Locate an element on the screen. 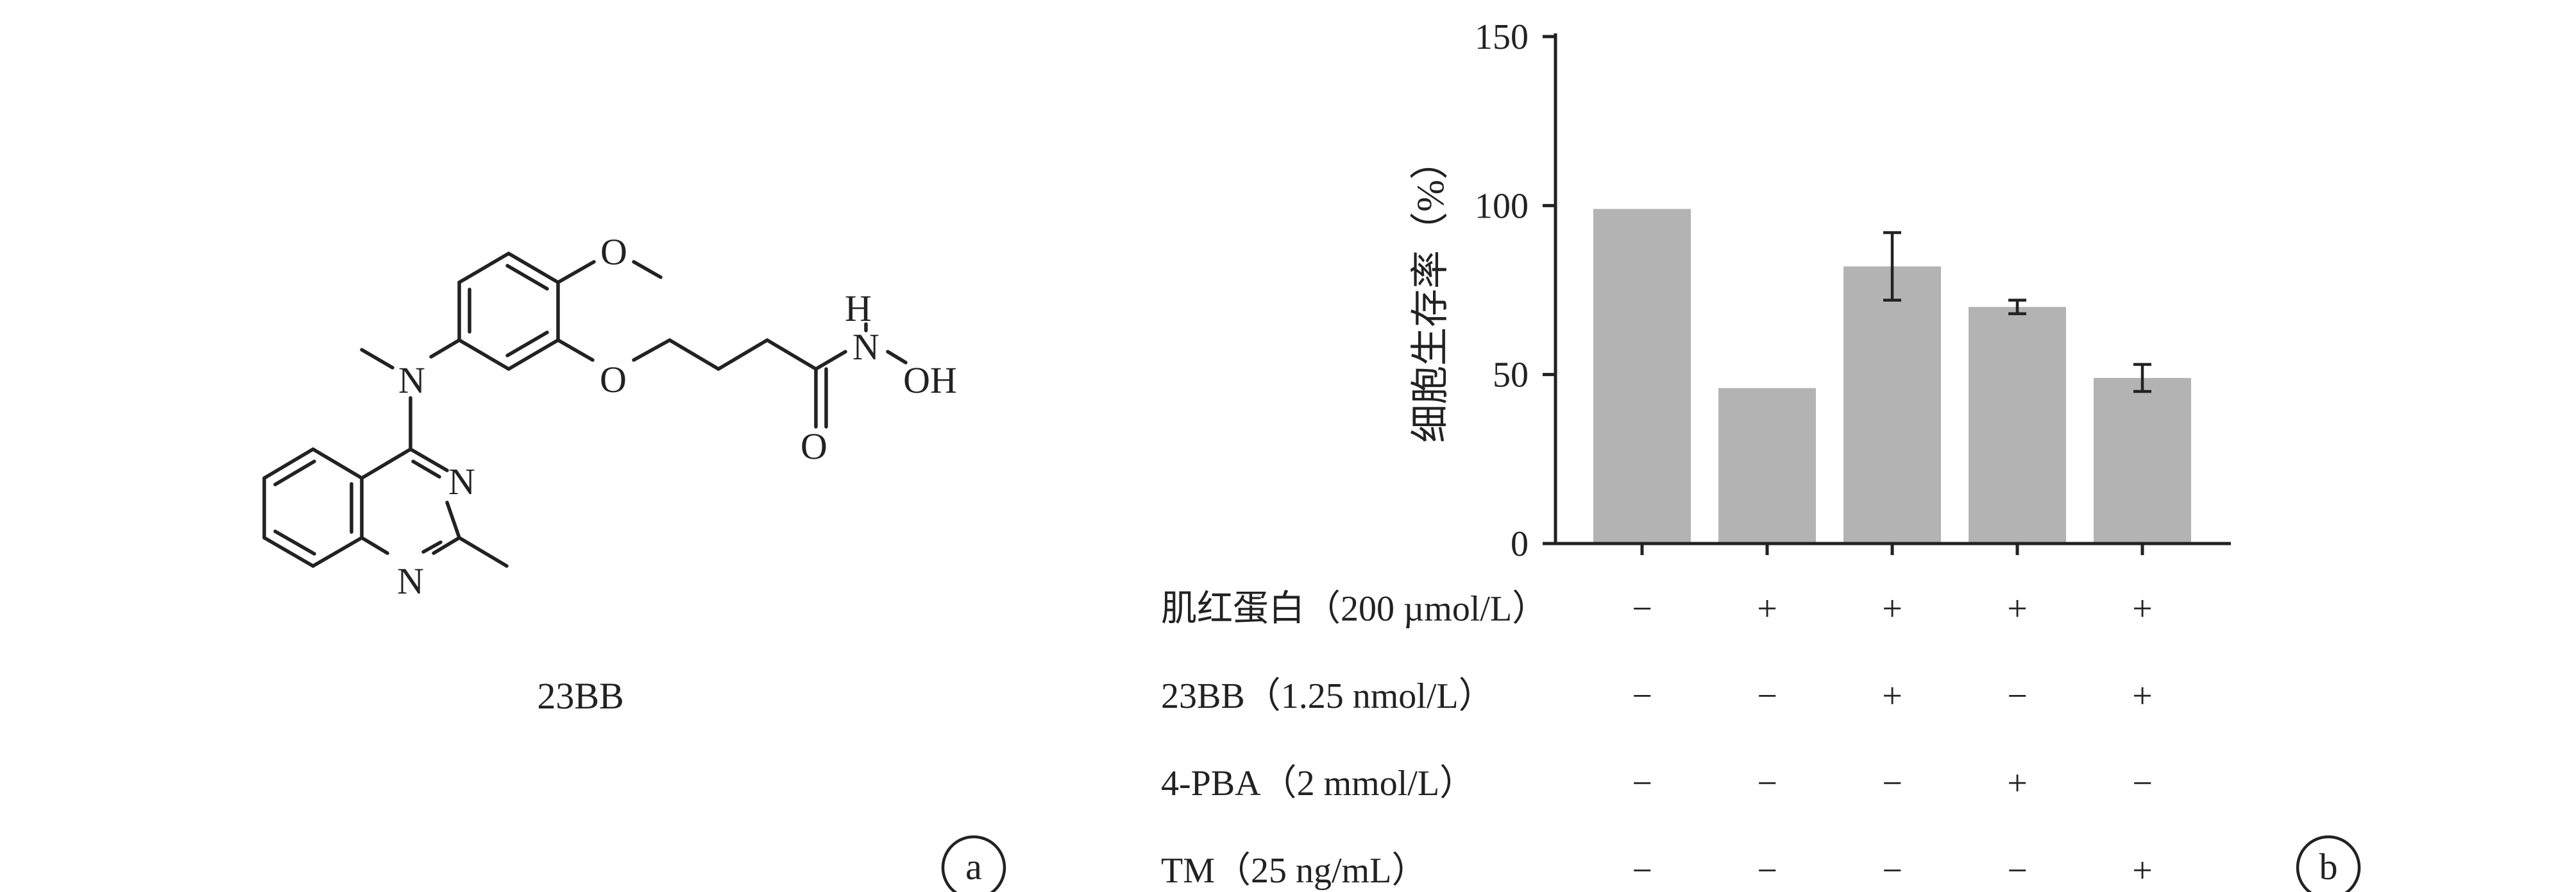 This screenshot has height=892, width=2576. condition-row-3: 4-PBA（2 mmol/L） − − − + − is located at coordinates (1657, 783).